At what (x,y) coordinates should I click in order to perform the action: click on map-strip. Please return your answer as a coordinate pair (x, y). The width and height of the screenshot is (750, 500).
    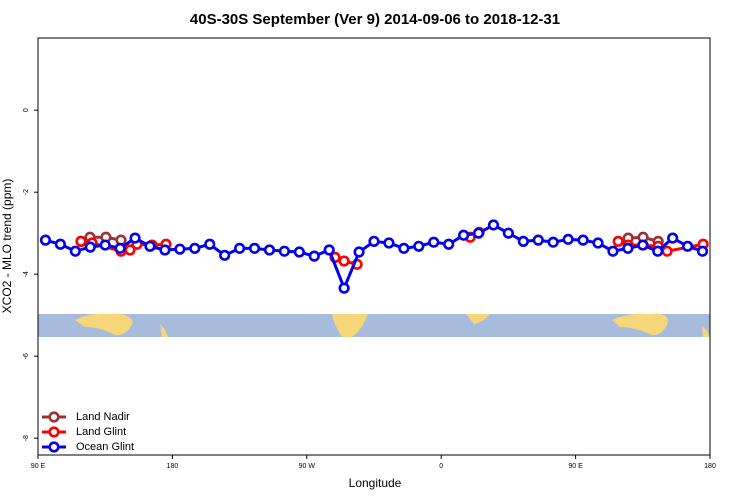
    Looking at the image, I should click on (374, 325).